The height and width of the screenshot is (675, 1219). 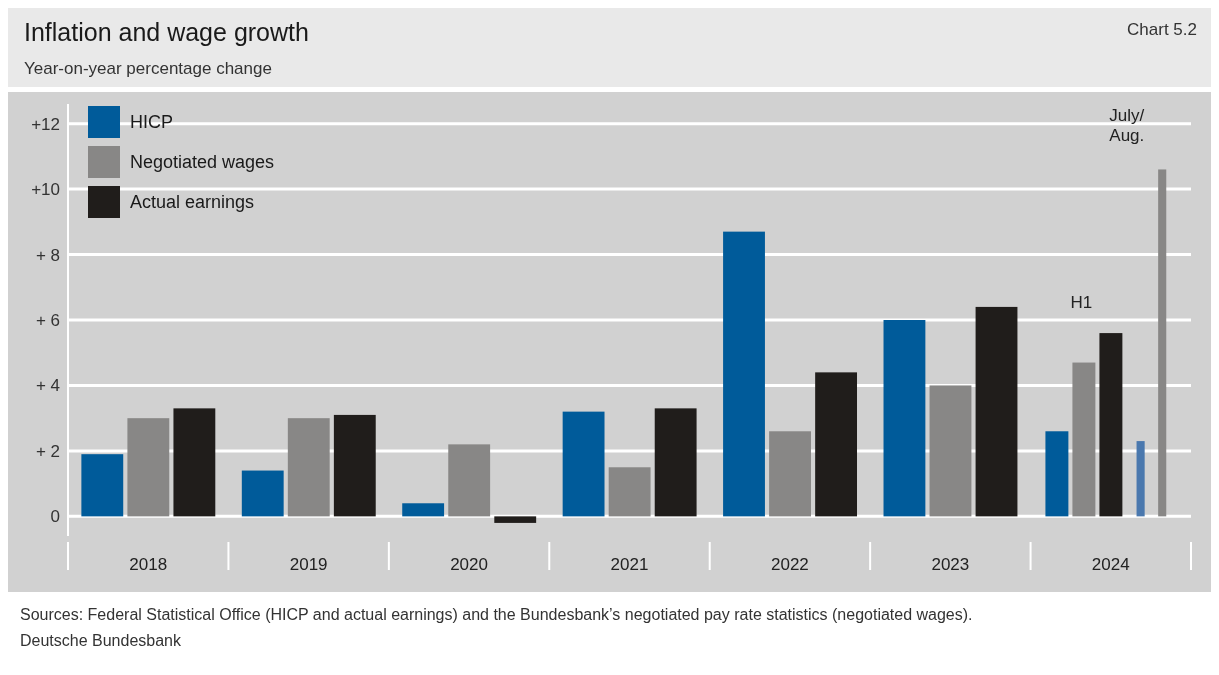 I want to click on y-tick-label: + 4, so click(x=47, y=386).